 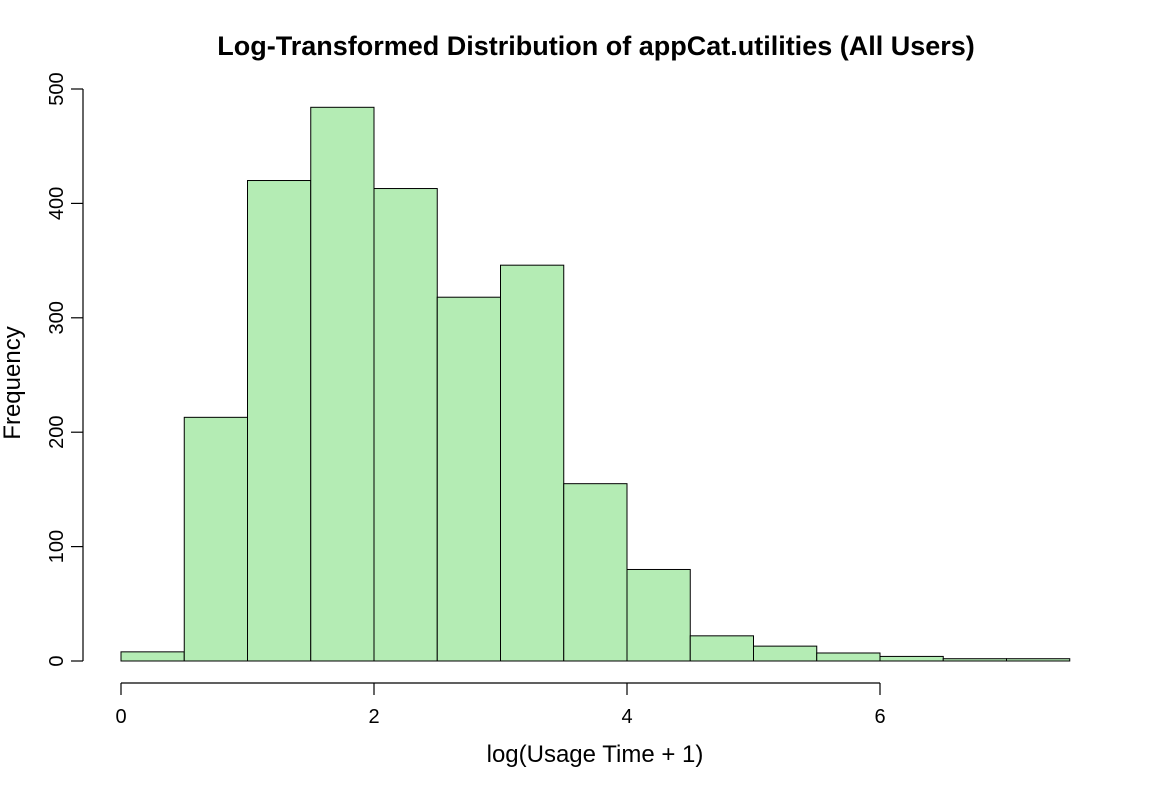 What do you see at coordinates (595, 754) in the screenshot?
I see `x-axis-label: log(Usage Time + 1)` at bounding box center [595, 754].